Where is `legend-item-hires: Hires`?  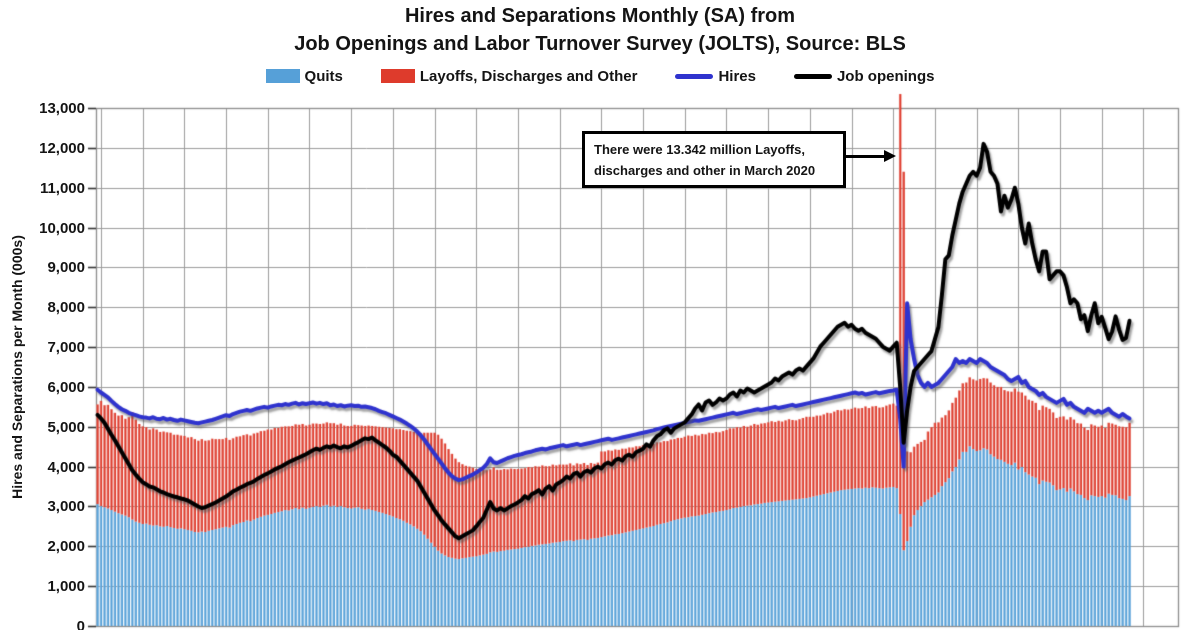
legend-item-hires: Hires is located at coordinates (715, 76).